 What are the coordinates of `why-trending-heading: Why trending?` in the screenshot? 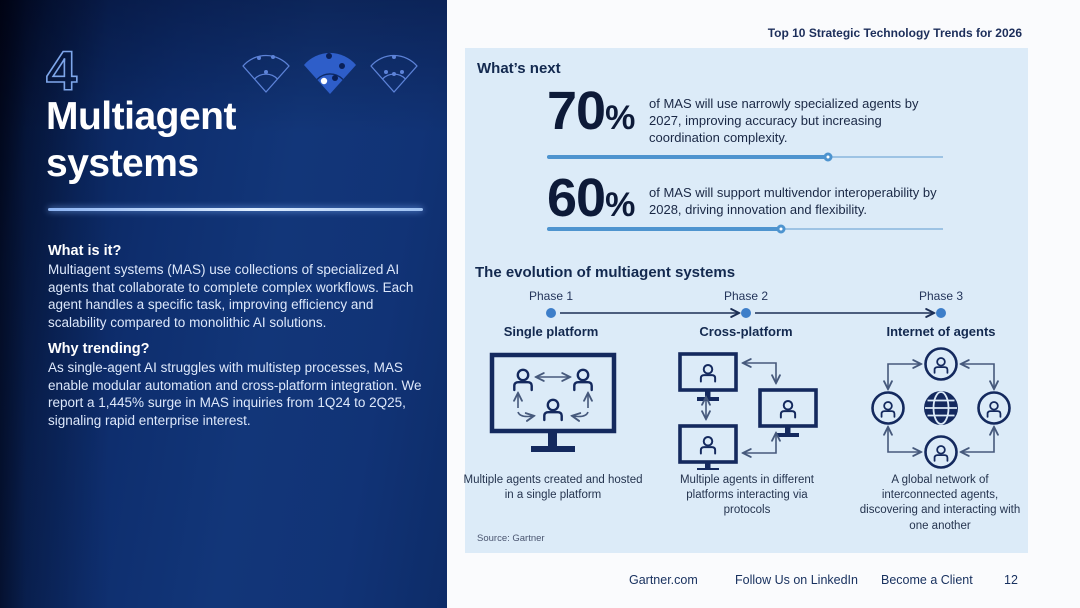 It's located at (99, 349).